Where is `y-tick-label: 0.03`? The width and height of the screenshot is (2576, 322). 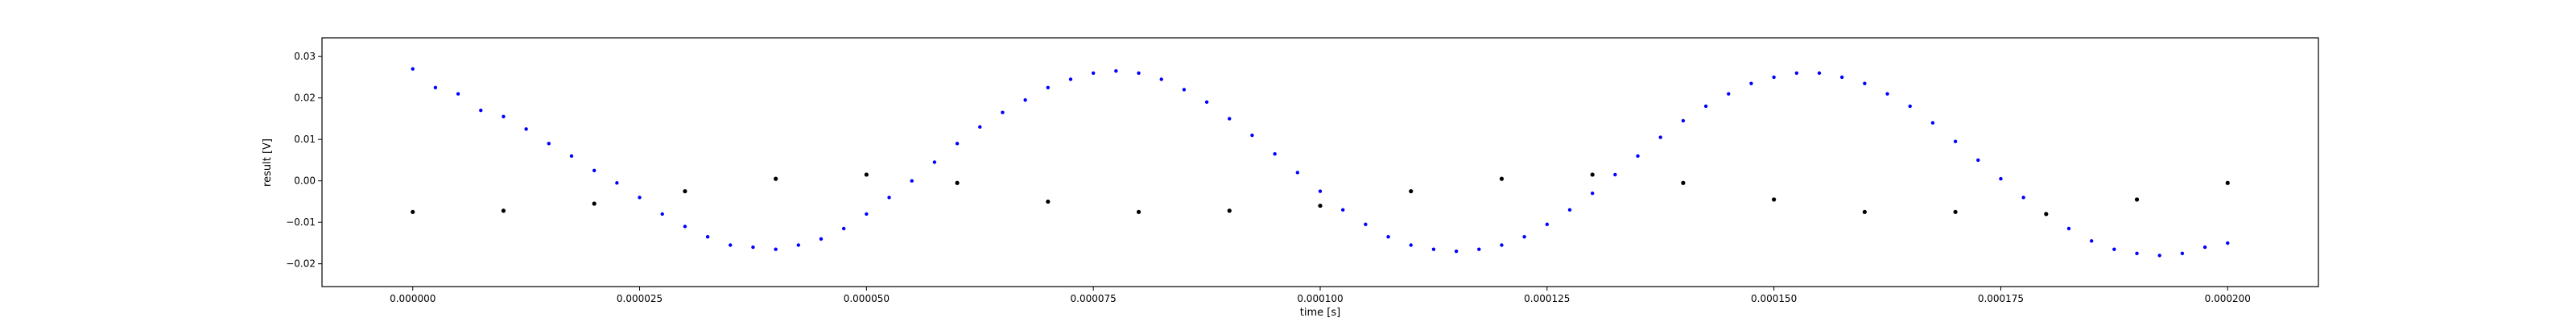 y-tick-label: 0.03 is located at coordinates (305, 56).